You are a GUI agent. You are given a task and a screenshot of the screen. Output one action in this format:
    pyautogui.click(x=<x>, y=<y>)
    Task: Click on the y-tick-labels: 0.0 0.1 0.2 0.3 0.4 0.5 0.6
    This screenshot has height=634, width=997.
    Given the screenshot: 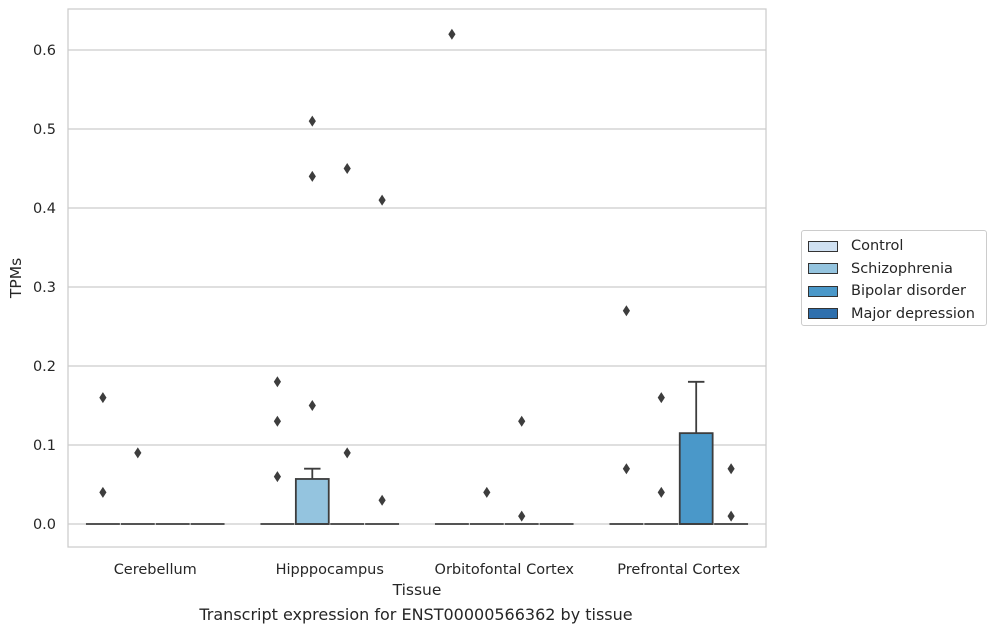 What is the action you would take?
    pyautogui.click(x=44, y=288)
    